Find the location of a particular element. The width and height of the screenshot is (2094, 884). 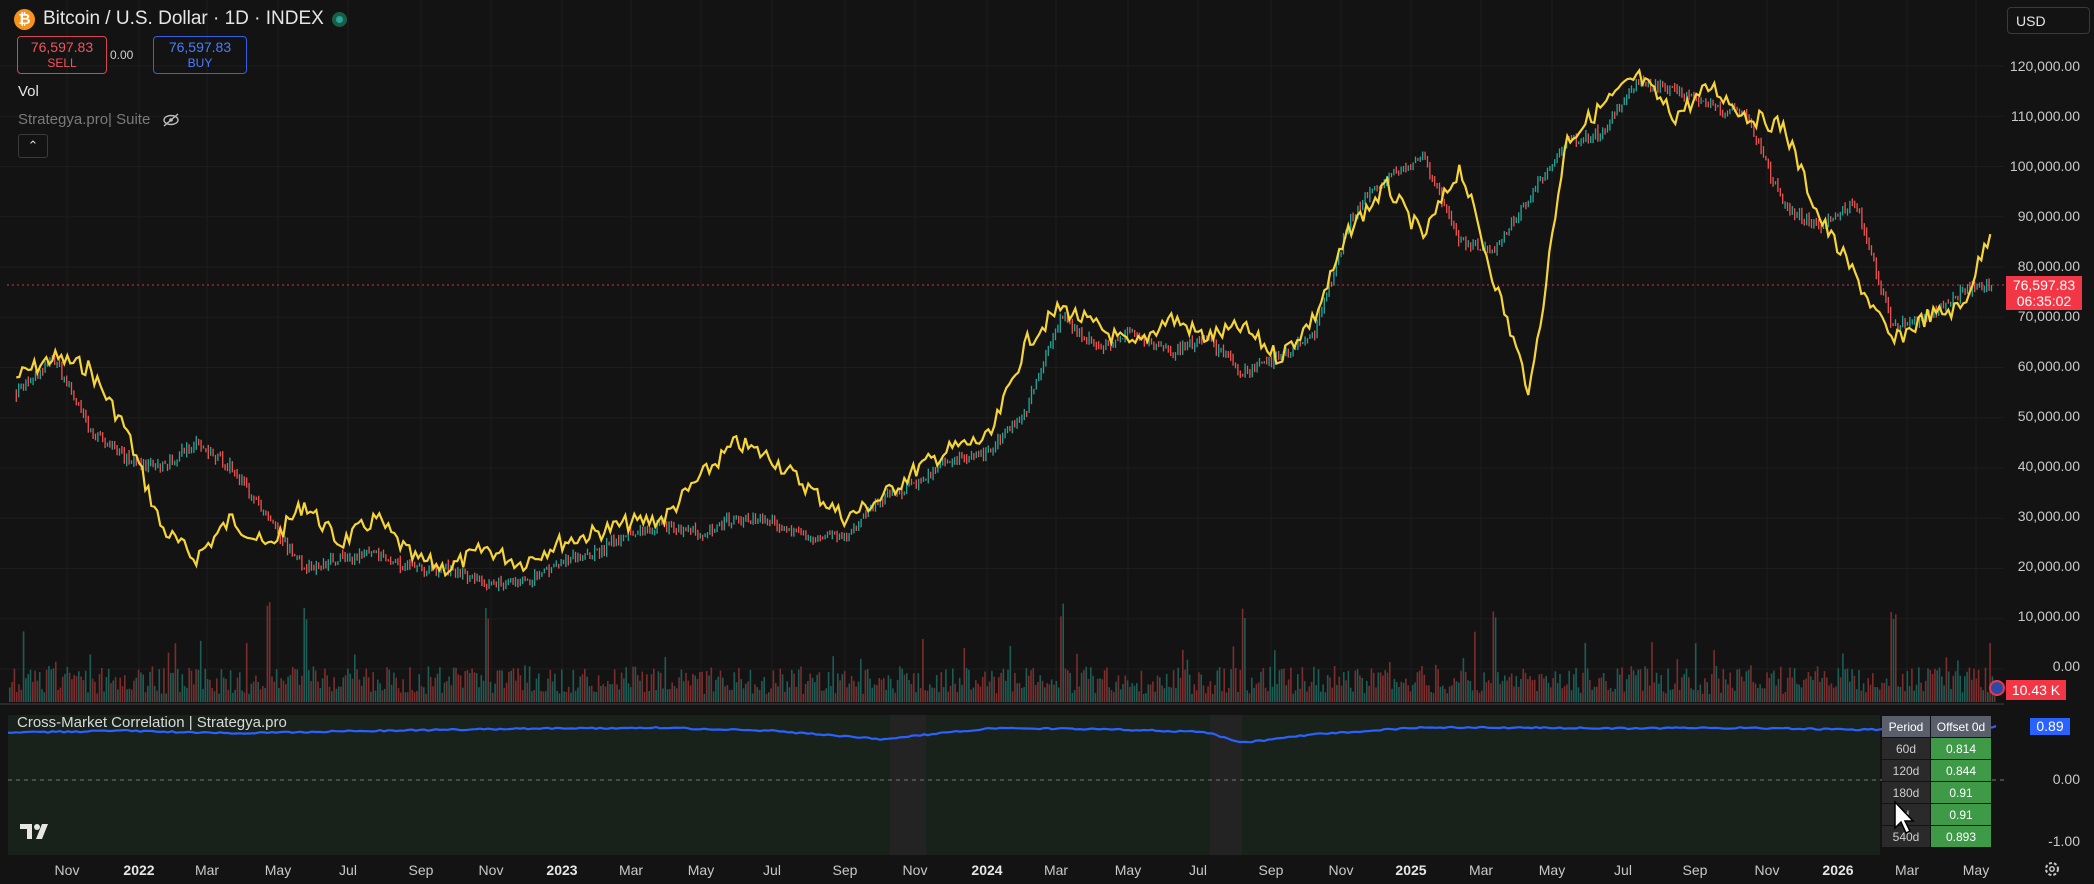

symbol-title: Bitcoin / U.S. Dollar · 1D · INDEX is located at coordinates (183, 18).